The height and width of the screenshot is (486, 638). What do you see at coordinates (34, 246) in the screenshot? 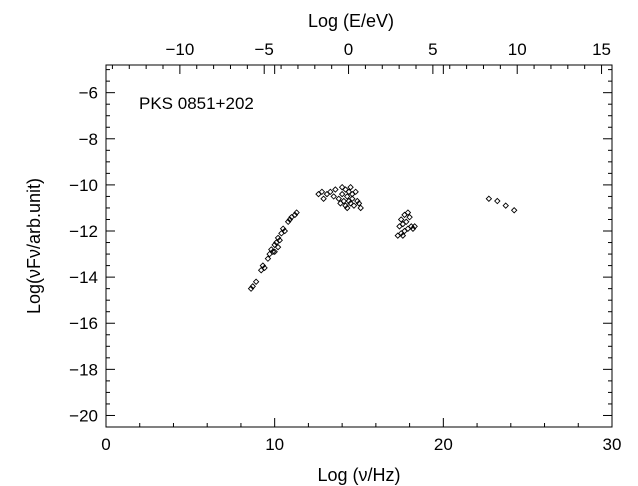
I see `y-axis-title: Log(νFν/arb.unit)` at bounding box center [34, 246].